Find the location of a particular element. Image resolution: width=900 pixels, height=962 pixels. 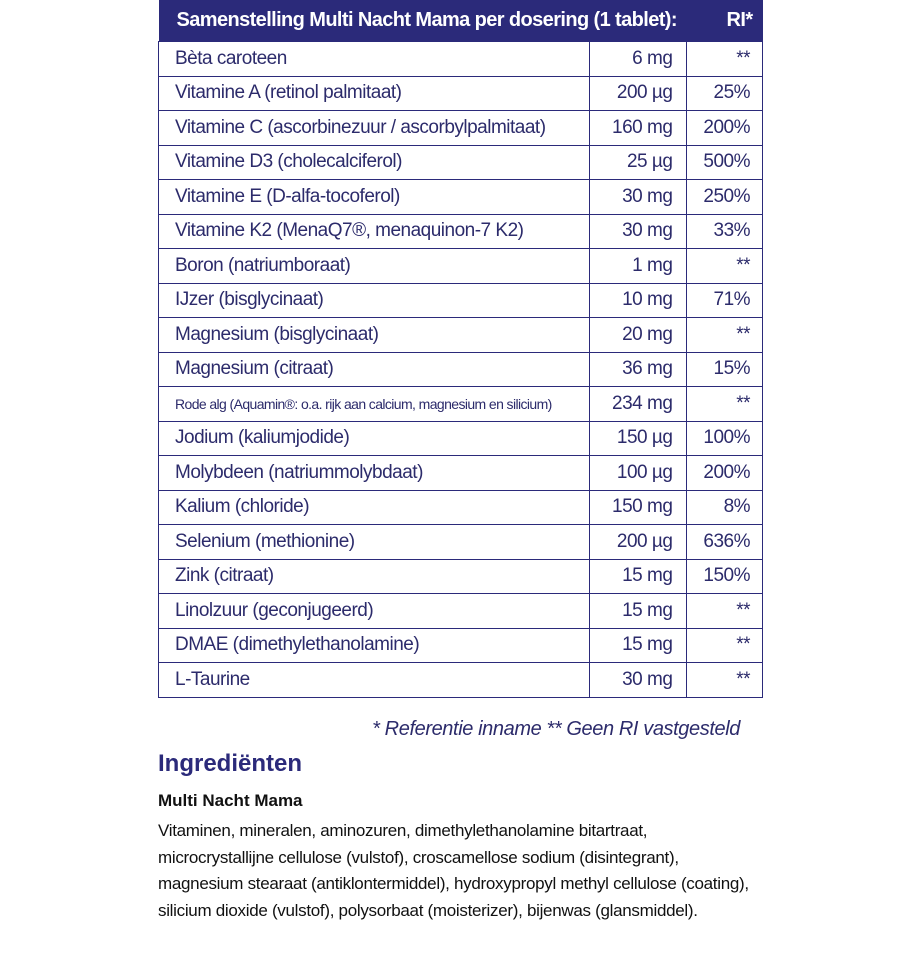

nutrient-name: Molybdeen (natriummolybdaat) is located at coordinates (374, 473).